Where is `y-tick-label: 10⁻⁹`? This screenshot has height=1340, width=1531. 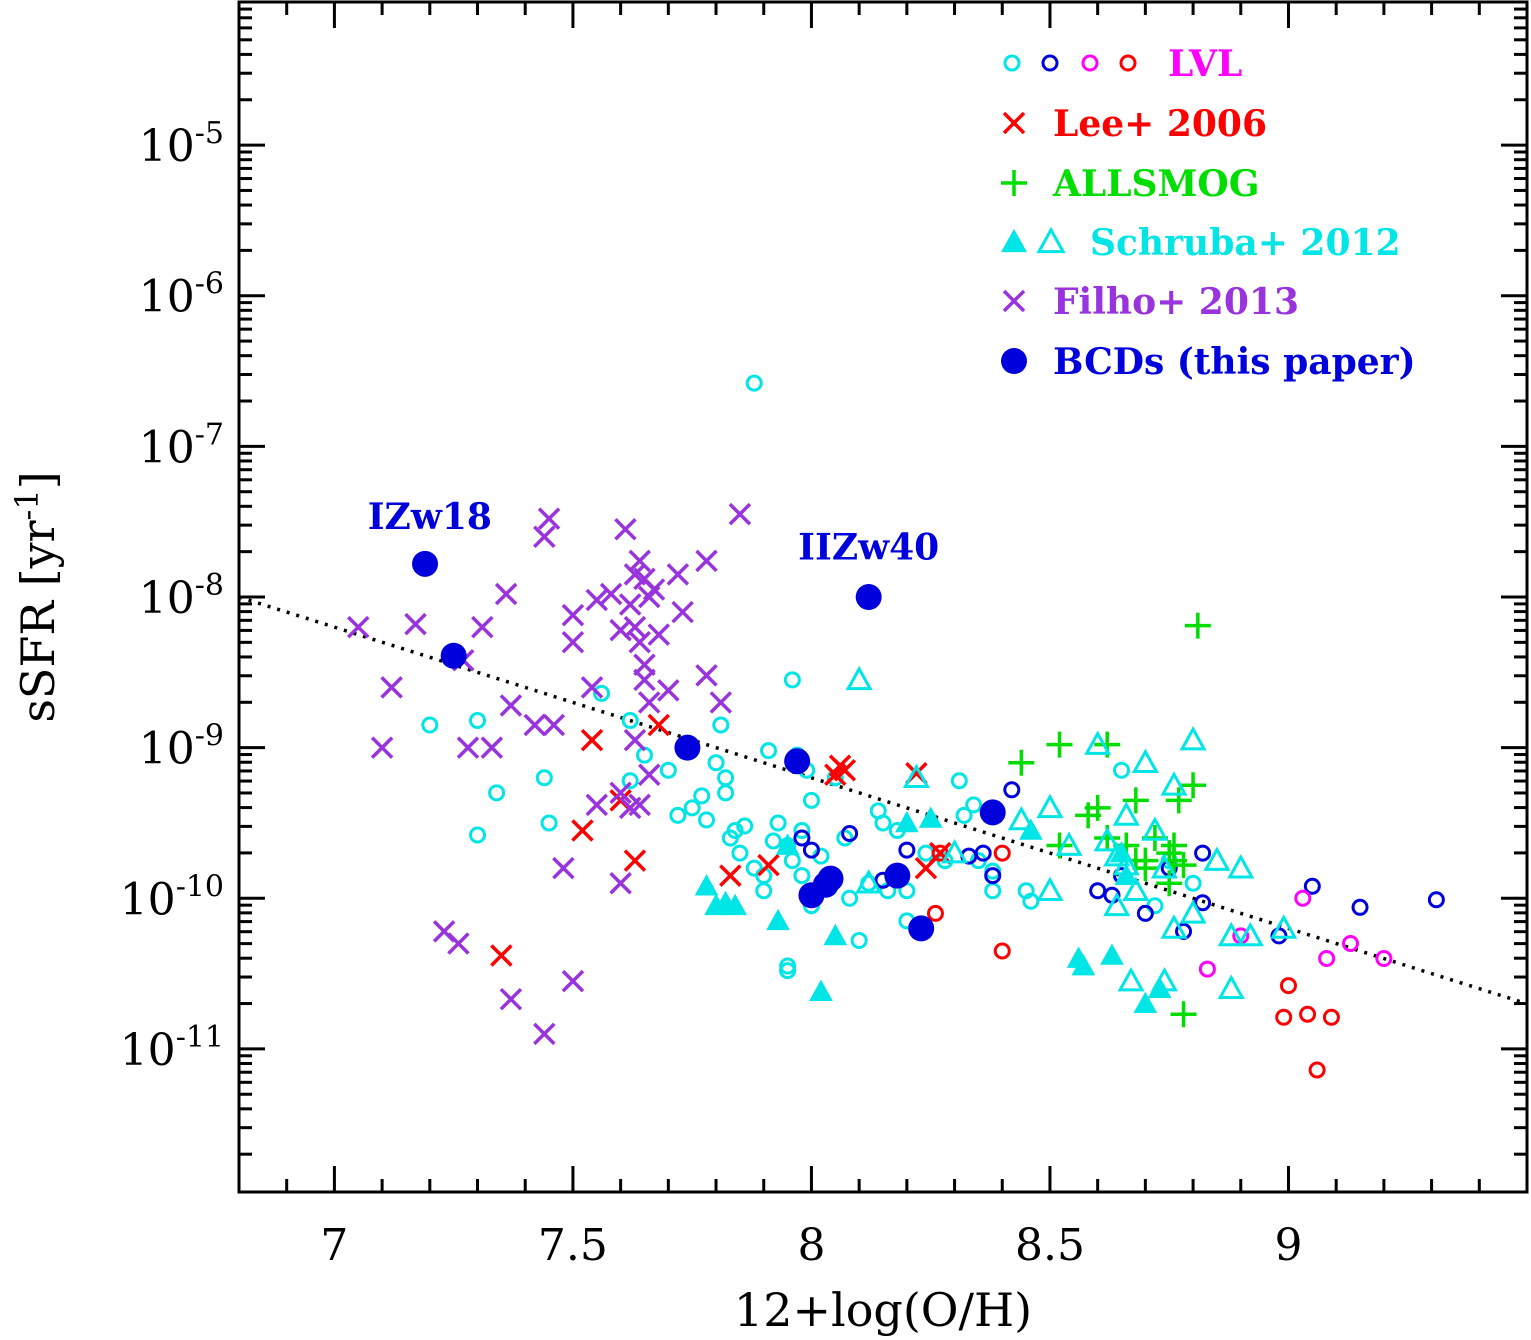 y-tick-label: 10⁻⁹ is located at coordinates (181, 747).